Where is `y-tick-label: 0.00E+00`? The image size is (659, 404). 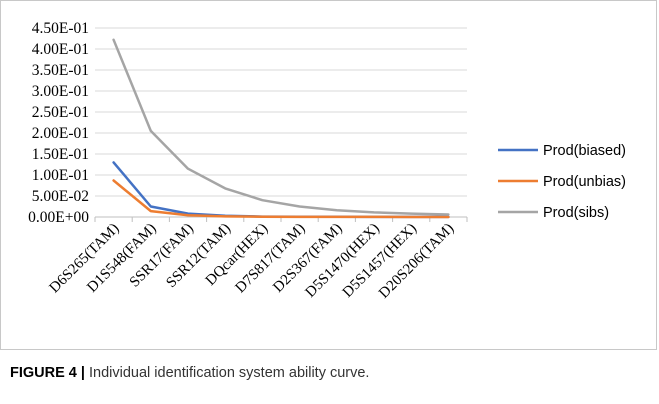
y-tick-label: 0.00E+00 is located at coordinates (58, 217).